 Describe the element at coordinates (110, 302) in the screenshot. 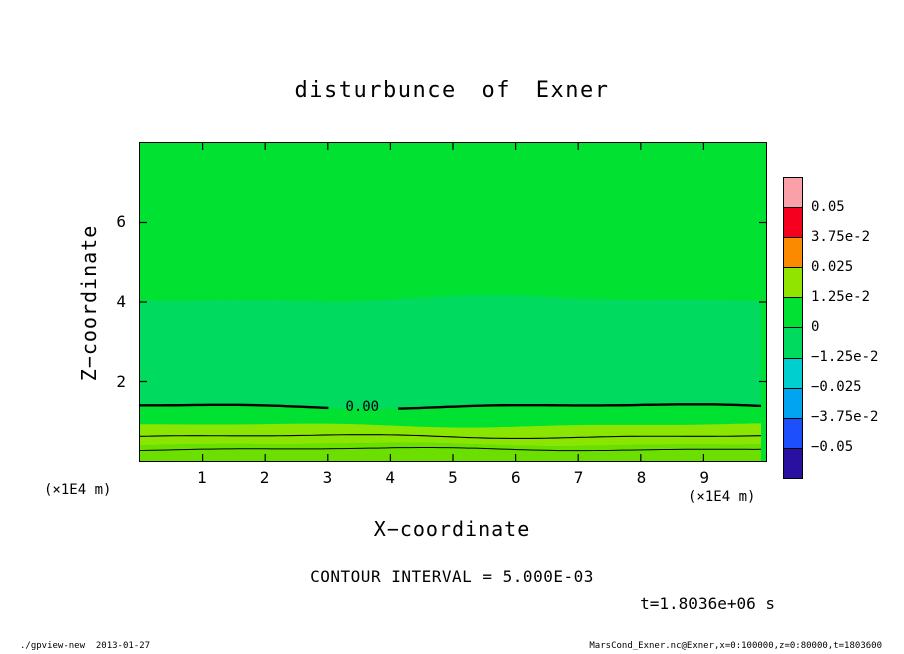

I see `z-tick-labels: 2 4 6` at that location.